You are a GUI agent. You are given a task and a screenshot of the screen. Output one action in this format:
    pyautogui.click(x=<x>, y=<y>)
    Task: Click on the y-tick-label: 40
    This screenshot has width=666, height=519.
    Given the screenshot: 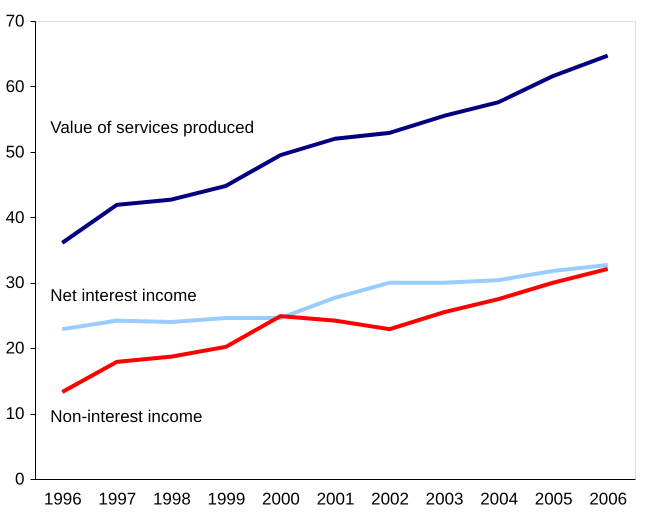 What is the action you would take?
    pyautogui.click(x=15, y=217)
    